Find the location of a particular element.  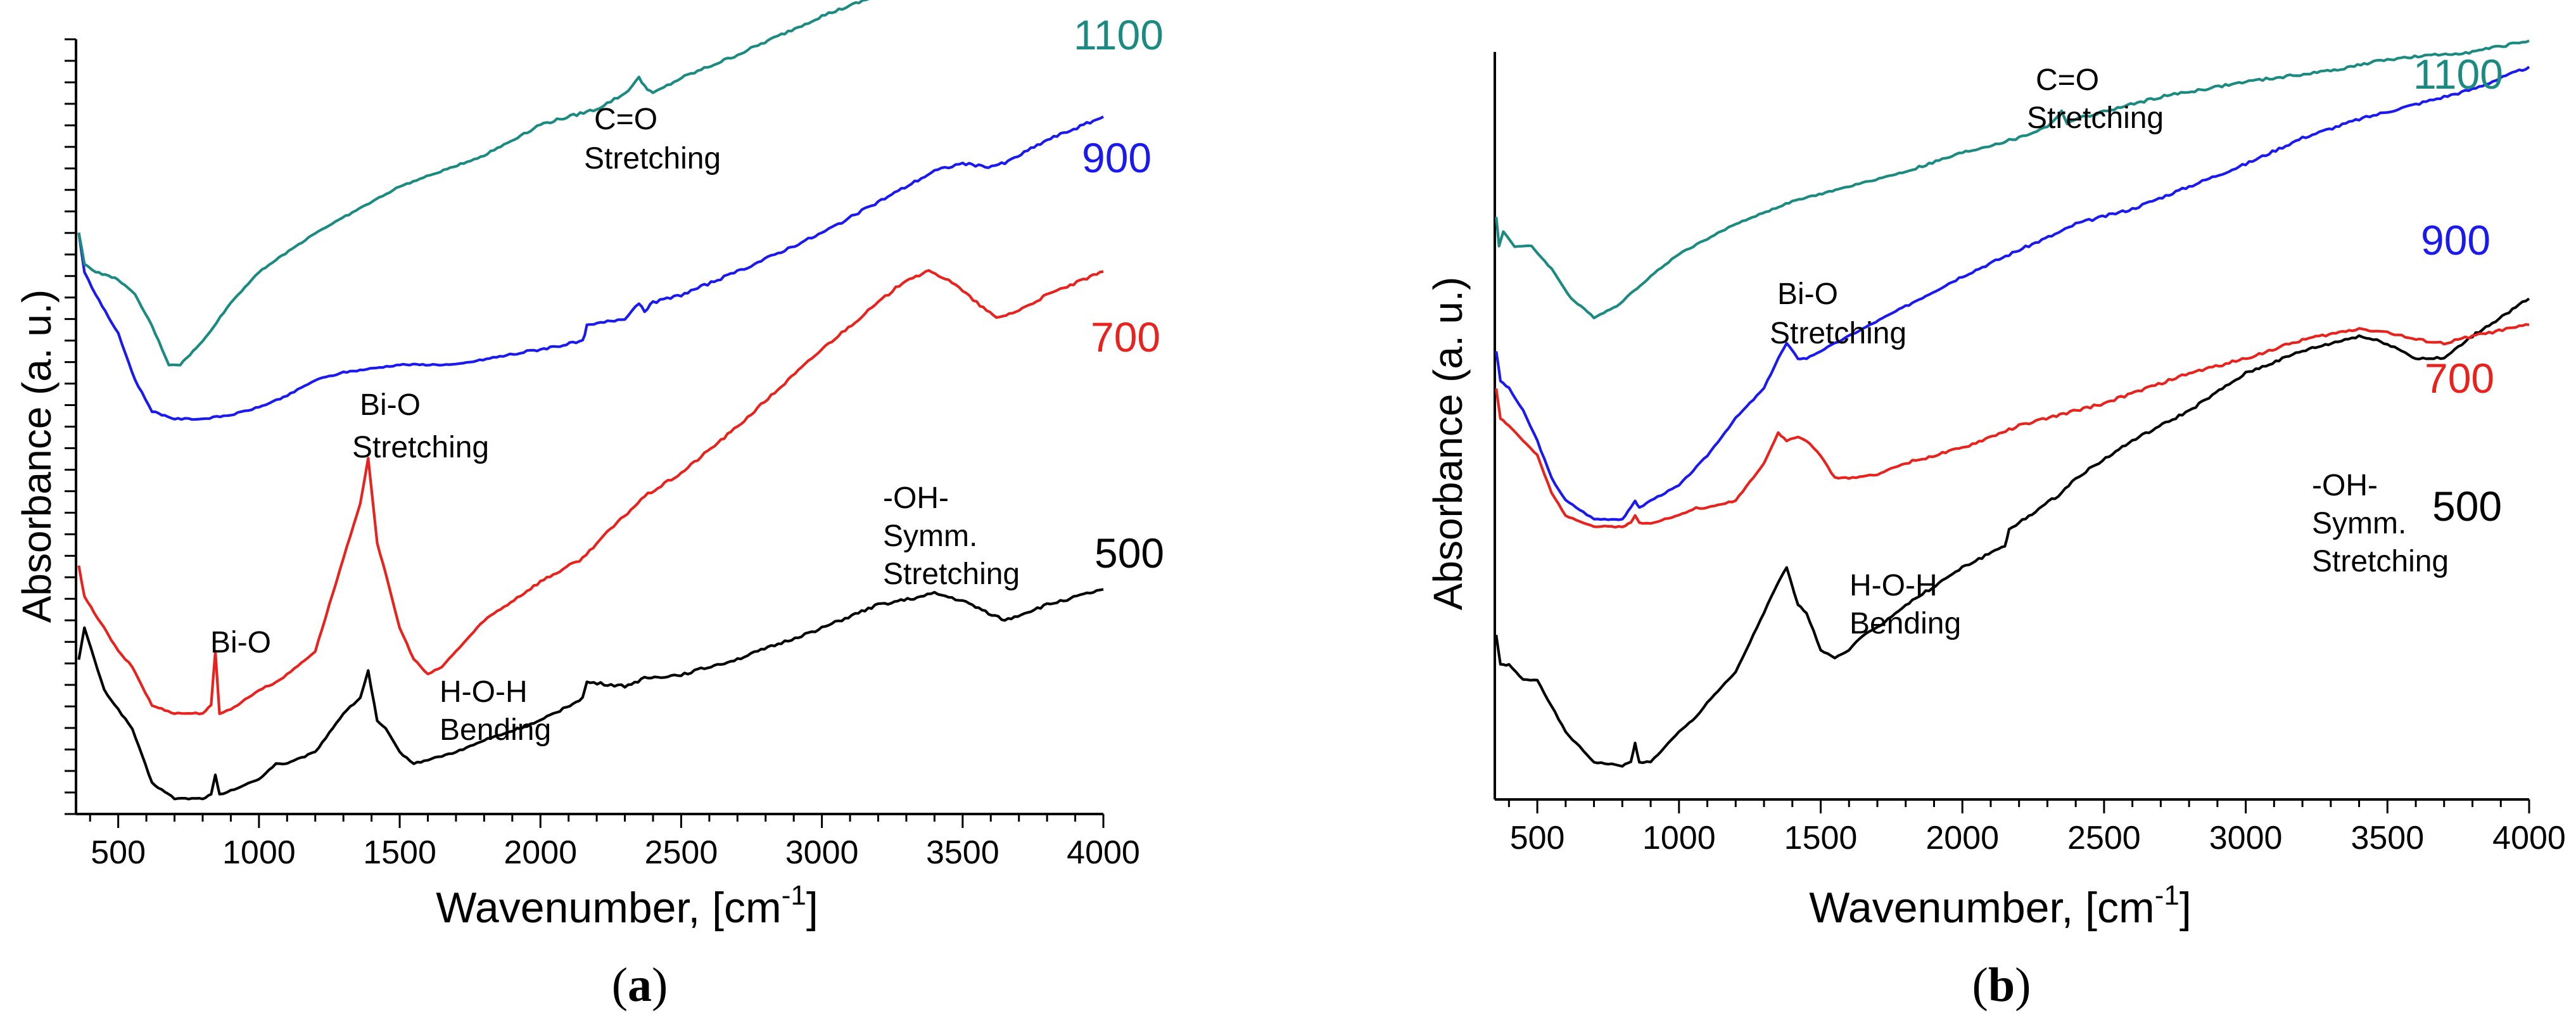

panel-a-x-tick-label: 500 is located at coordinates (119, 852).